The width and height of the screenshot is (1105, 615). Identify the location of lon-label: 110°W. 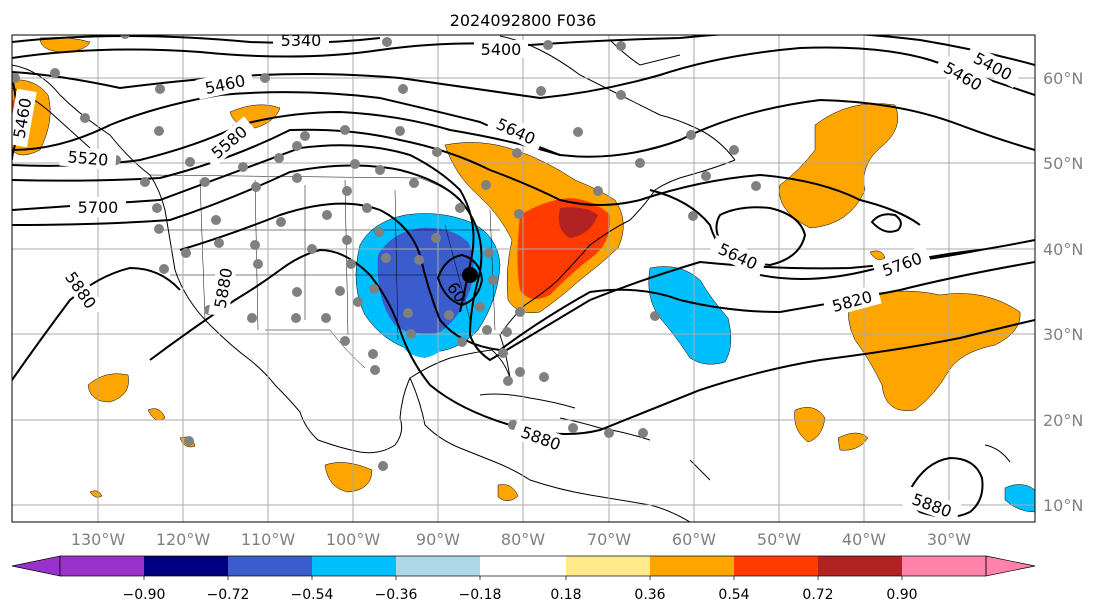
(268, 539).